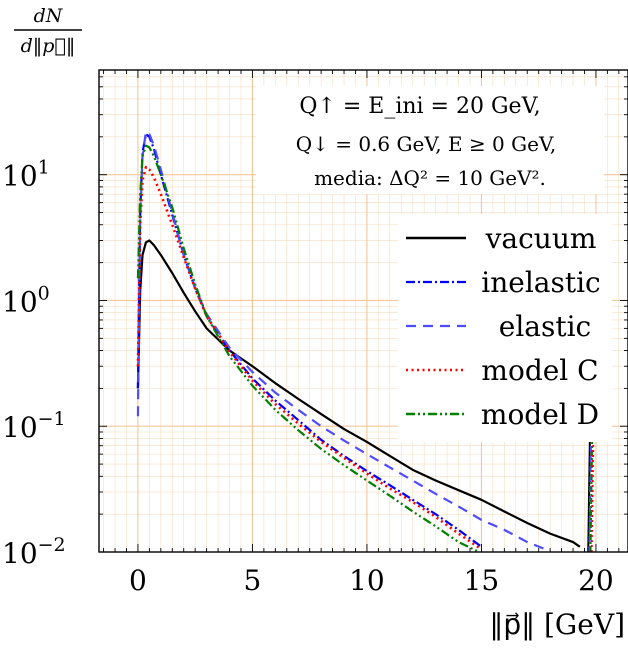 Image resolution: width=628 pixels, height=648 pixels. I want to click on y-tick-label-exponent: 0, so click(44, 293).